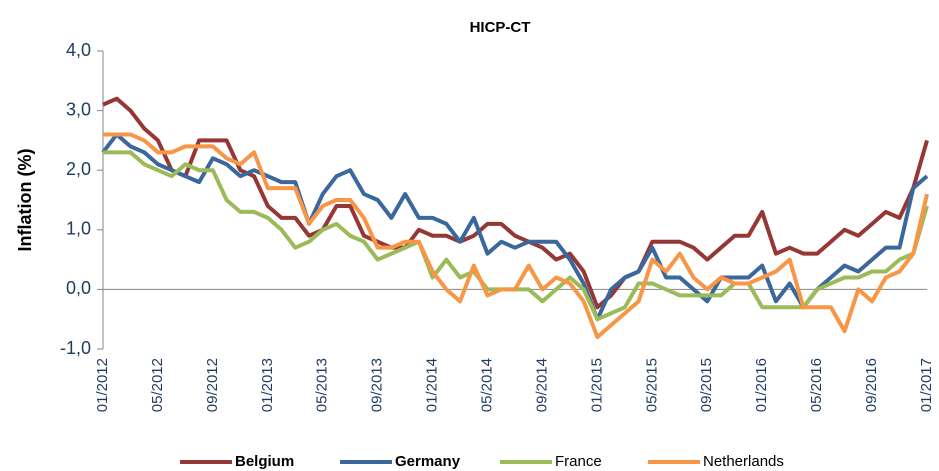 This screenshot has height=471, width=939. Describe the element at coordinates (267, 385) in the screenshot. I see `x-tick-label: 01/2013` at that location.